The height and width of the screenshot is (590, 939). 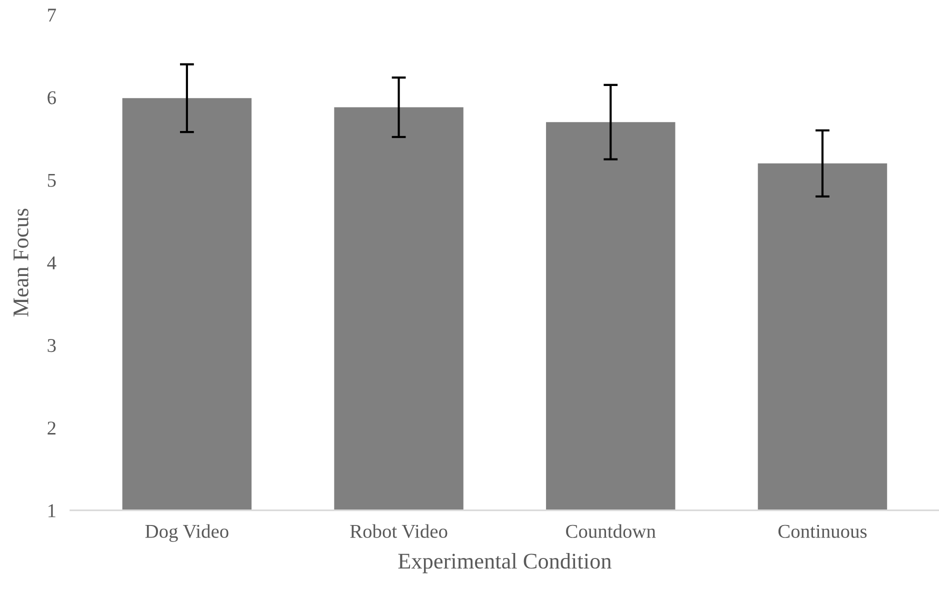 I want to click on x-tick-label: Robot Video, so click(x=399, y=531).